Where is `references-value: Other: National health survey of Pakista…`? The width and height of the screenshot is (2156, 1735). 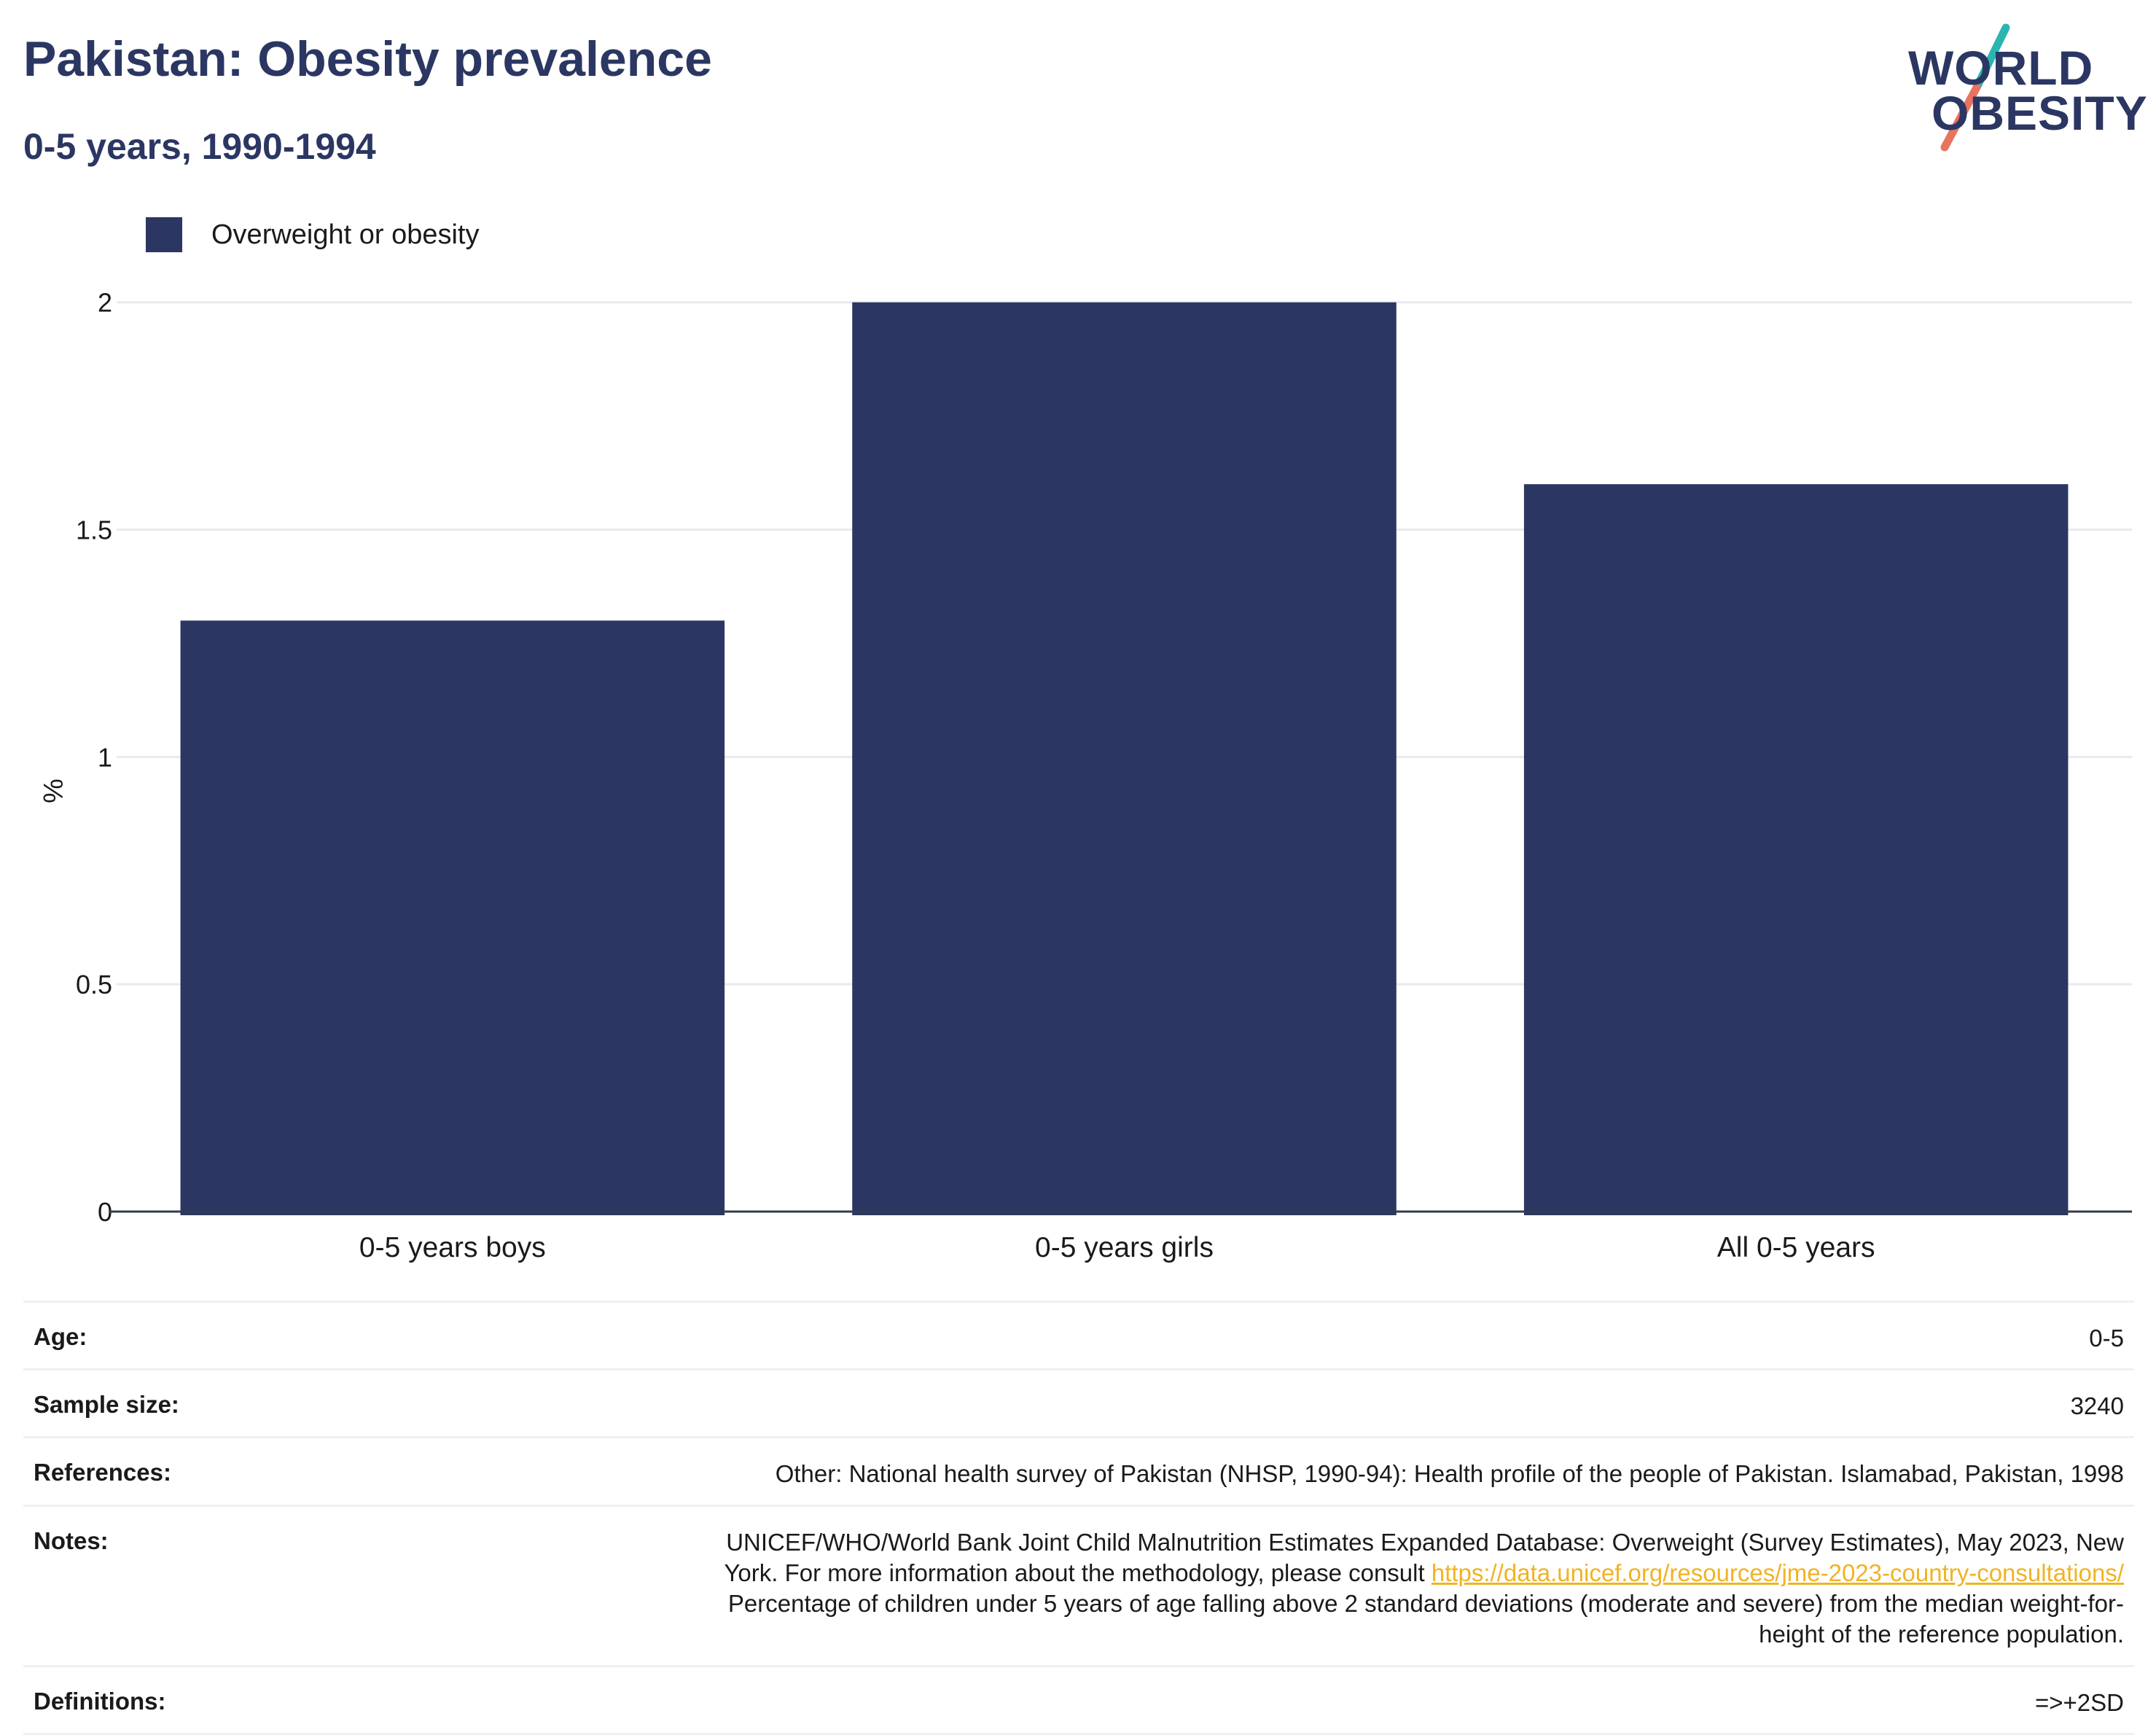
references-value: Other: National health survey of Pakista… is located at coordinates (1449, 1474).